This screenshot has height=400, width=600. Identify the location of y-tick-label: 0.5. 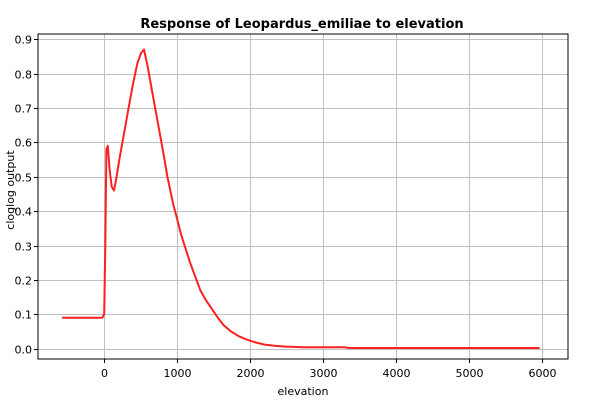
(24, 178).